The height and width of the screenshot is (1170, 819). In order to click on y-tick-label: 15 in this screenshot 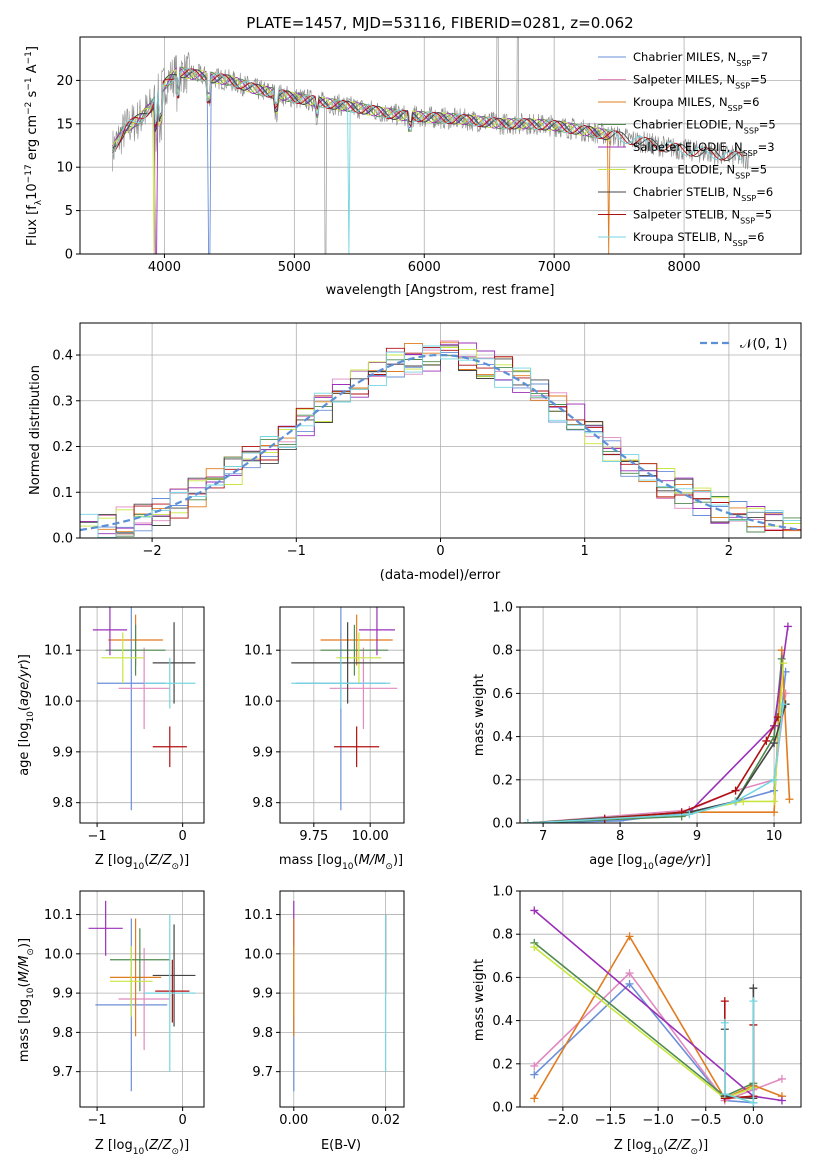, I will do `click(64, 124)`.